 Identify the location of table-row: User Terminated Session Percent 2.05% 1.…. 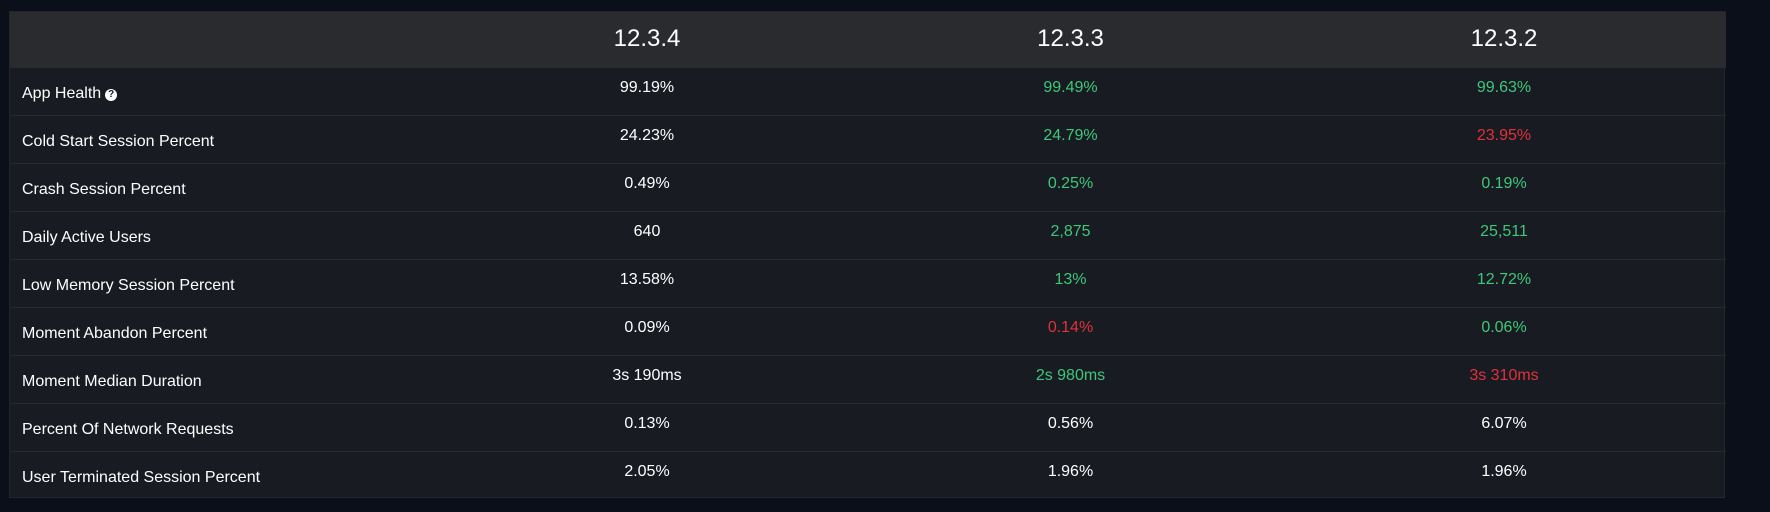
(868, 475).